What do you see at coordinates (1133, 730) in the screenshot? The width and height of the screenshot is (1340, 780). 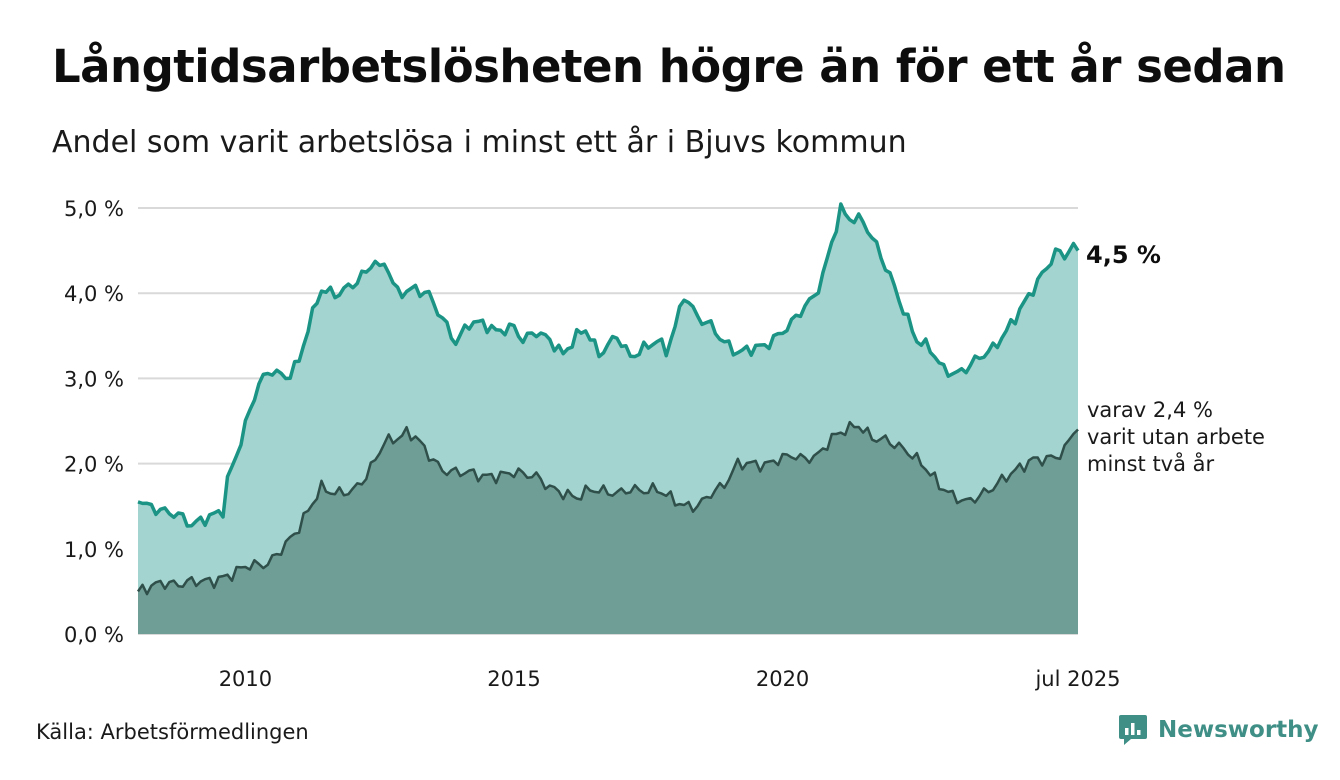 I see `newsworthy-logo-icon` at bounding box center [1133, 730].